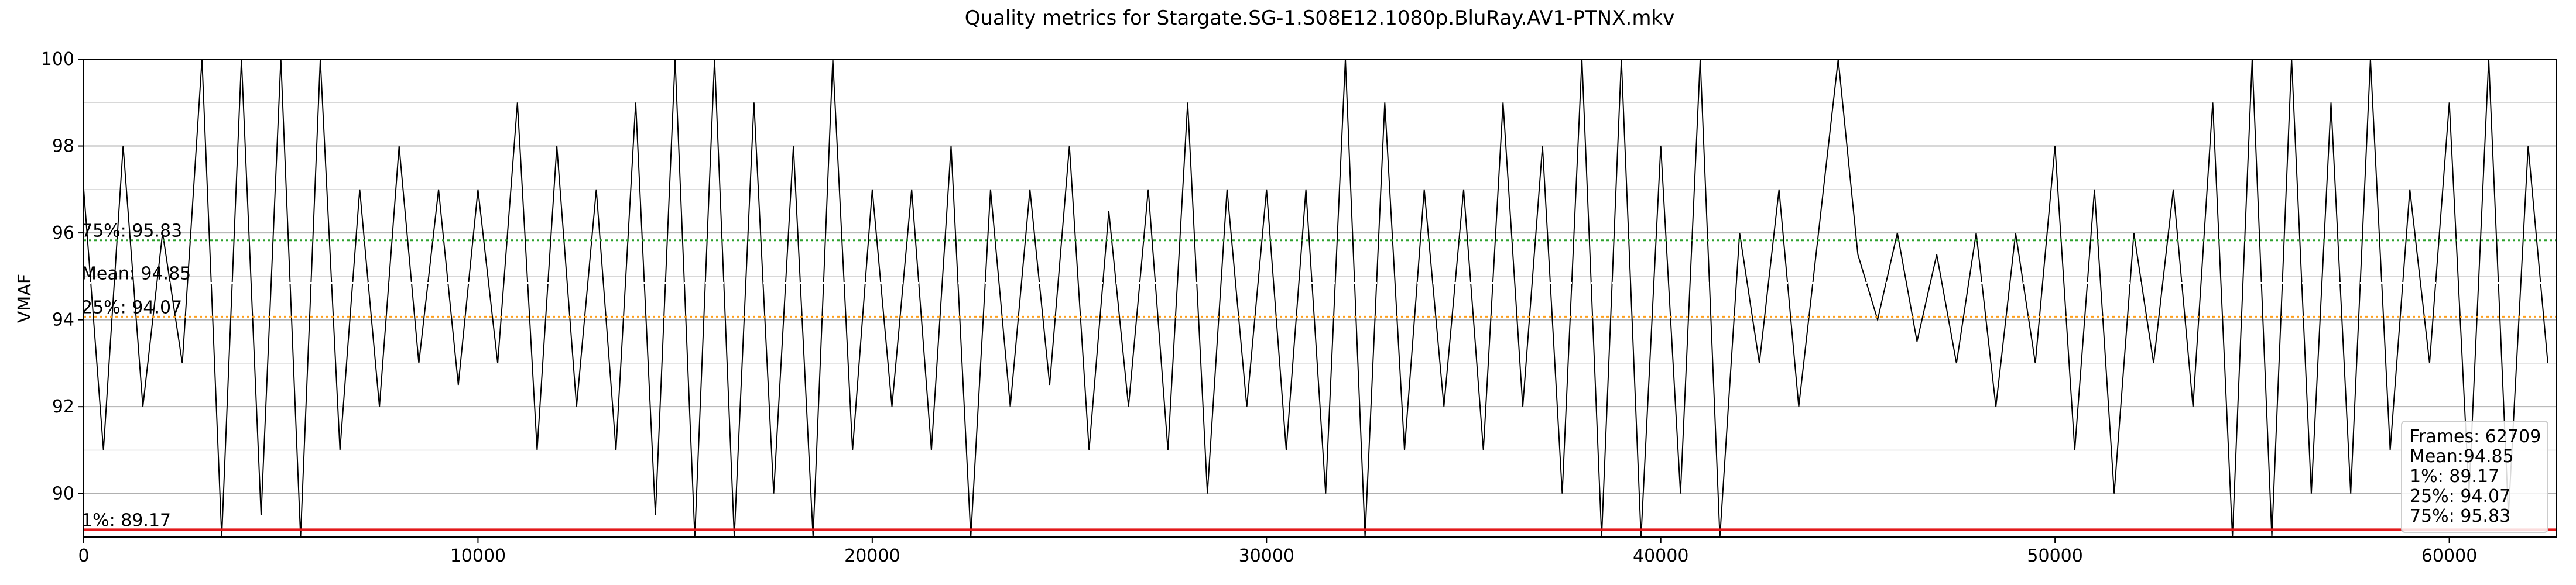 This screenshot has width=2576, height=585. Describe the element at coordinates (872, 556) in the screenshot. I see `x-tick-label: 20000` at that location.